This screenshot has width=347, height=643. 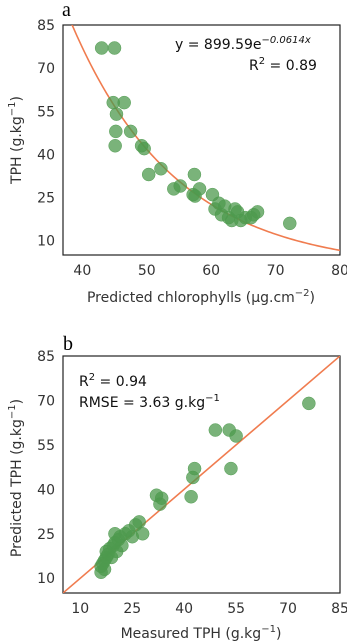 I want to click on x-tick-label: 85, so click(x=339, y=609).